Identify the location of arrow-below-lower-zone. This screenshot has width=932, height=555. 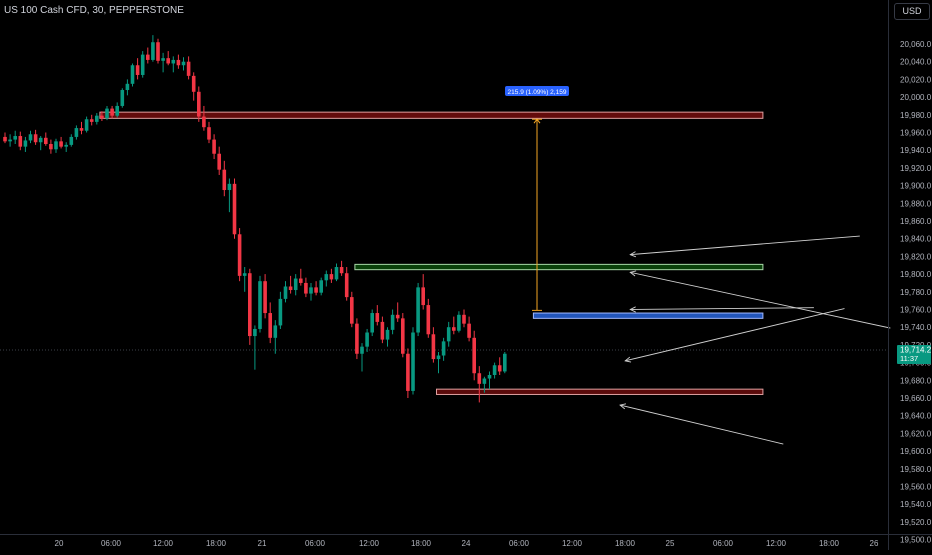
(701, 424).